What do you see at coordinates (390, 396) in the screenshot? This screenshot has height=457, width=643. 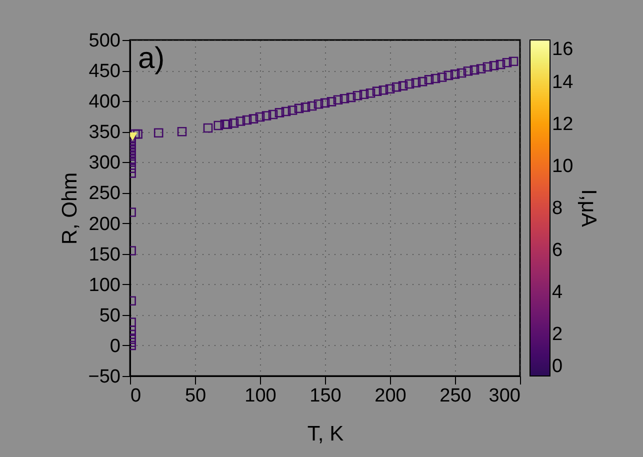 I see `x-tick-label: 200` at bounding box center [390, 396].